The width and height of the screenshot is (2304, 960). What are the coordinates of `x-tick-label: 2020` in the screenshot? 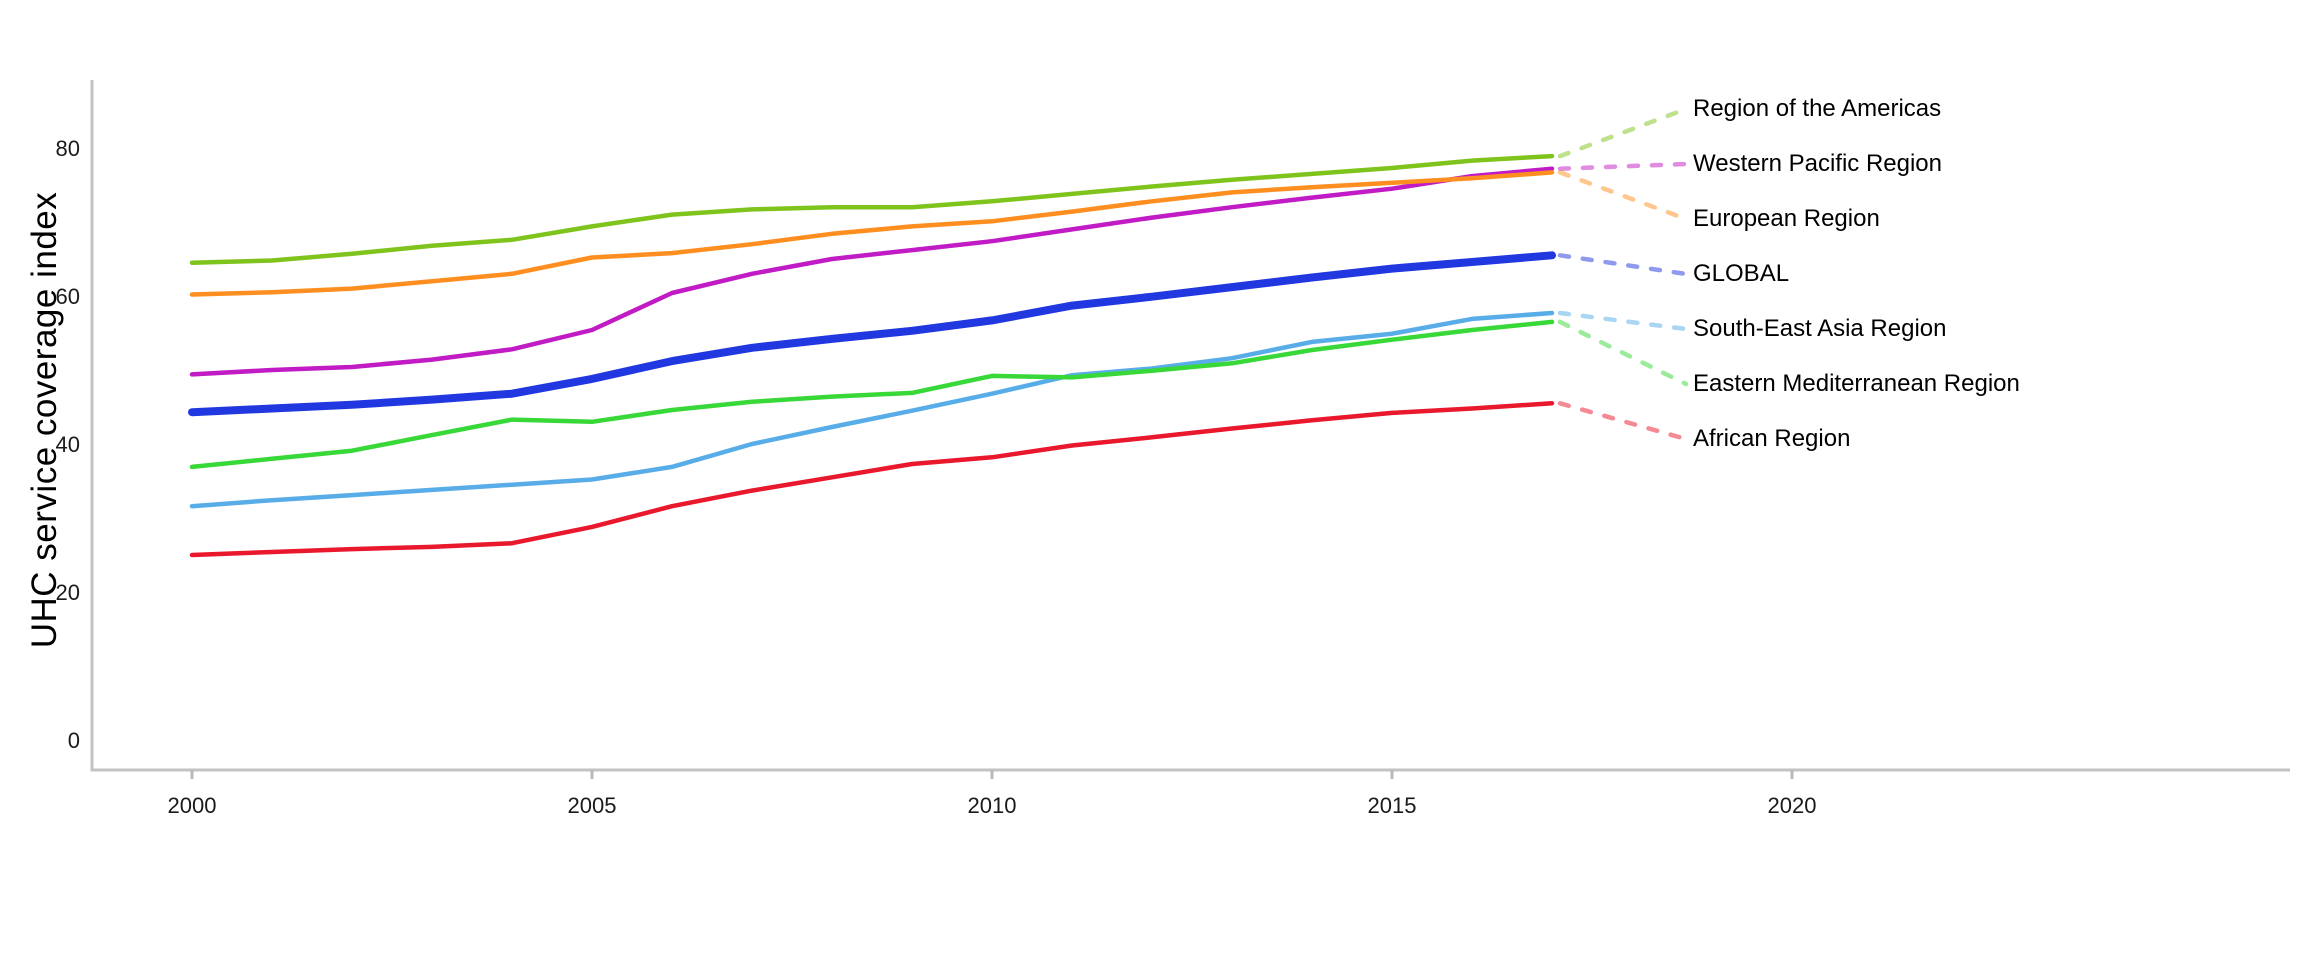 It's located at (1792, 805).